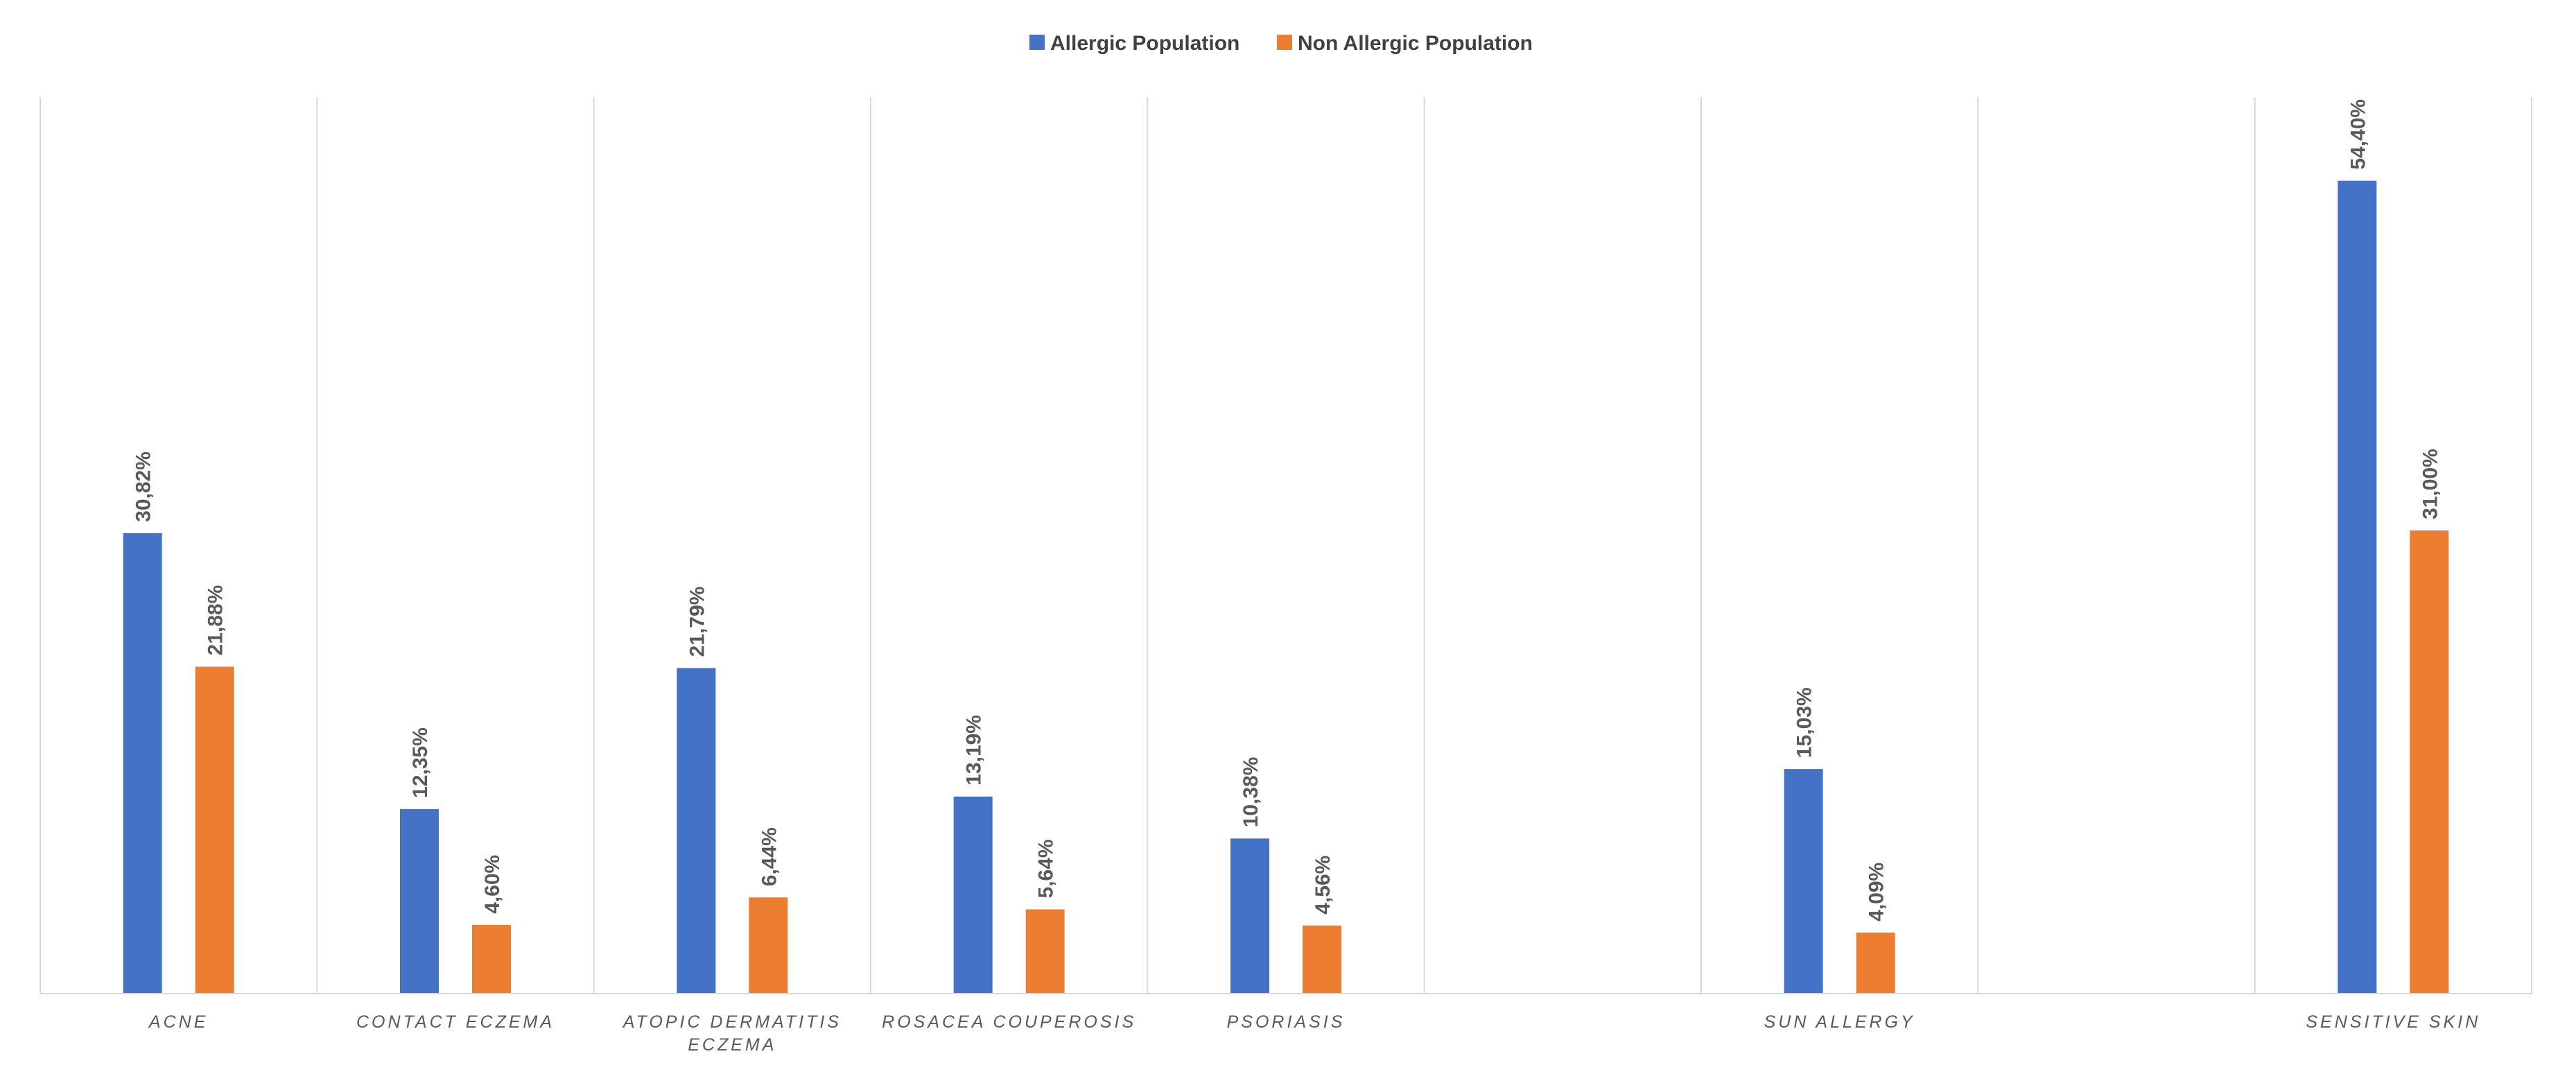  I want to click on category-label: ATOPIC DERMATITIS, so click(732, 1022).